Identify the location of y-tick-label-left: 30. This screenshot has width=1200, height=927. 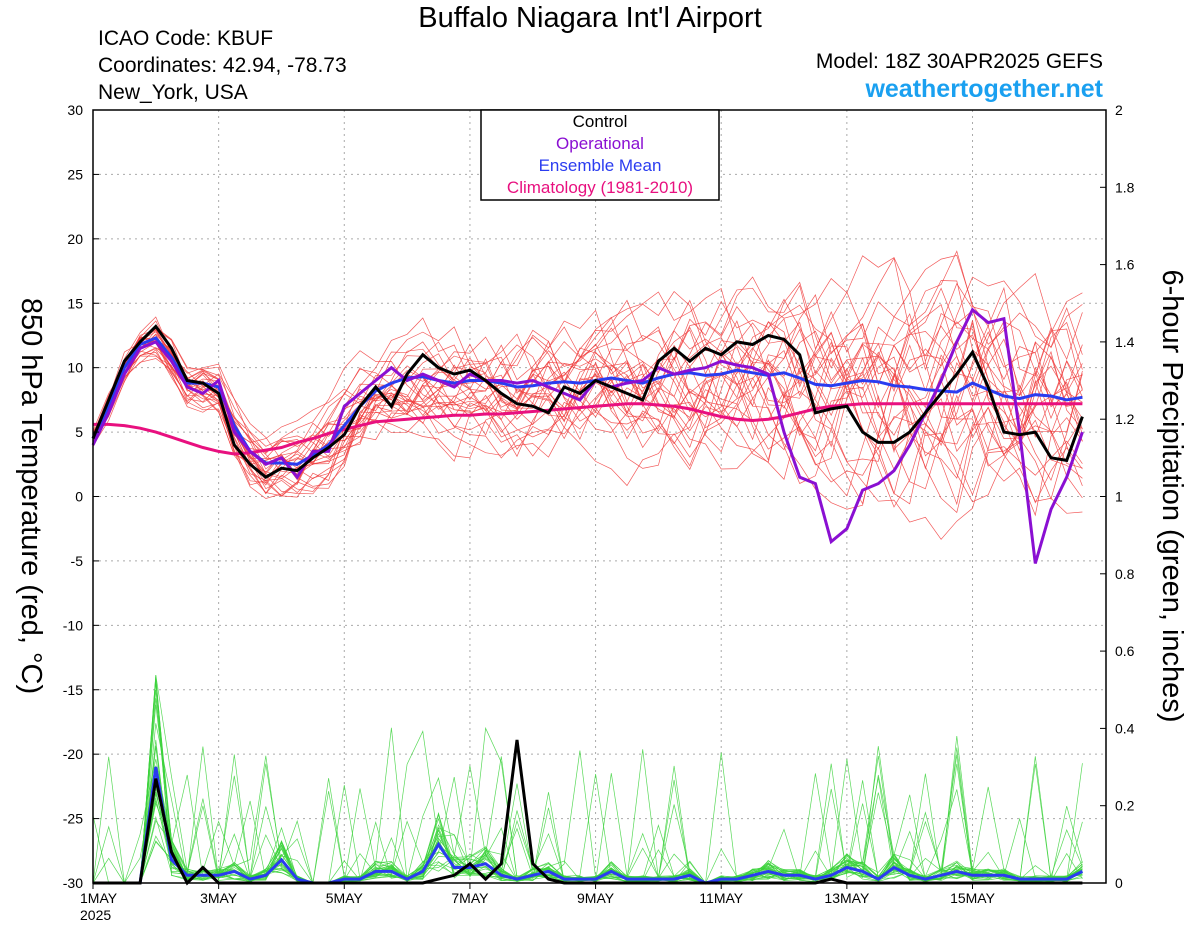
(75, 110).